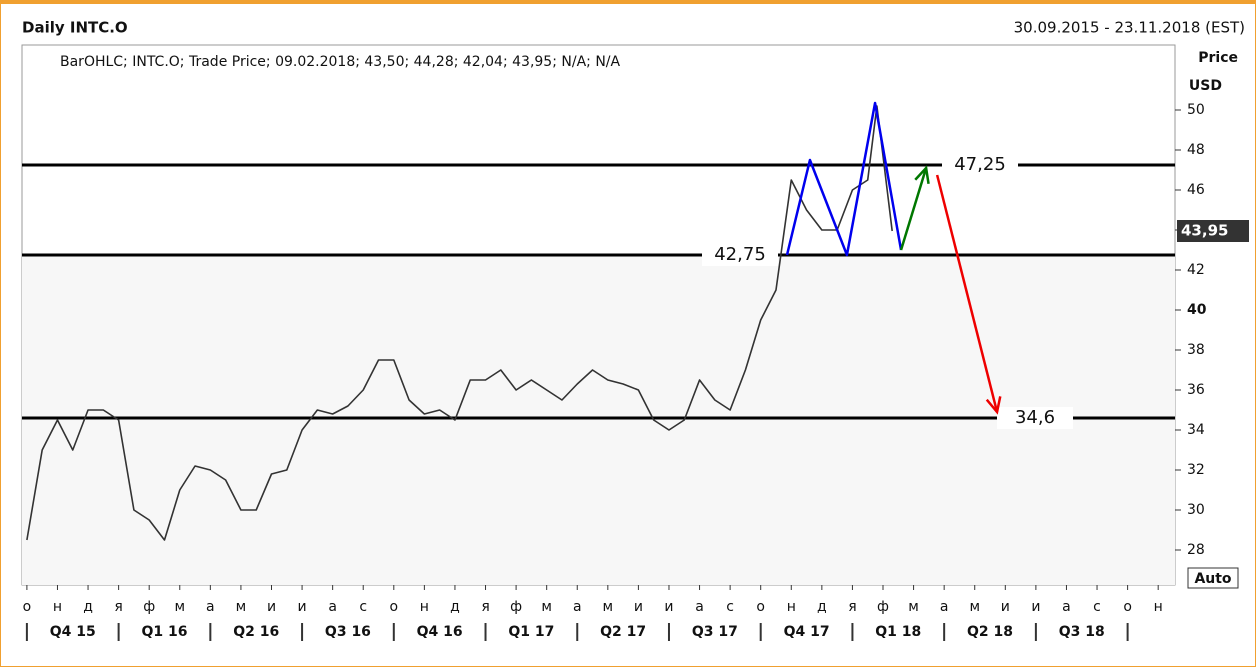 The height and width of the screenshot is (667, 1256). What do you see at coordinates (440, 632) in the screenshot?
I see `quarter-label: Q4 16` at bounding box center [440, 632].